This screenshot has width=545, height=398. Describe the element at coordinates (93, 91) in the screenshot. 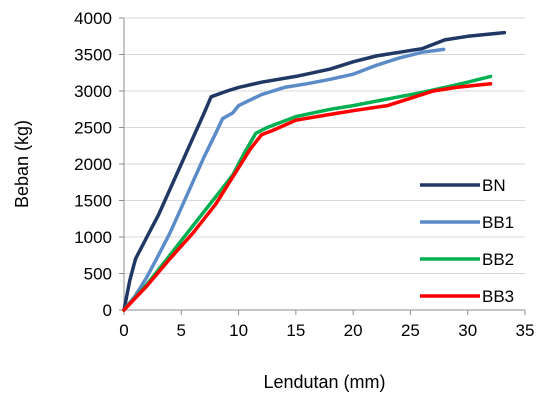

I see `y-tick-label: 3000` at that location.